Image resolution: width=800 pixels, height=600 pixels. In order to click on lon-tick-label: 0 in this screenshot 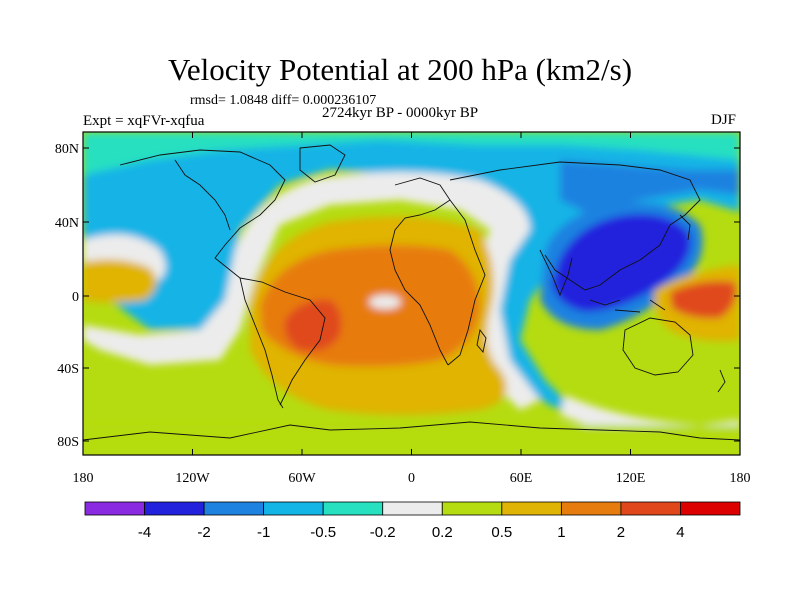, I will do `click(411, 478)`.